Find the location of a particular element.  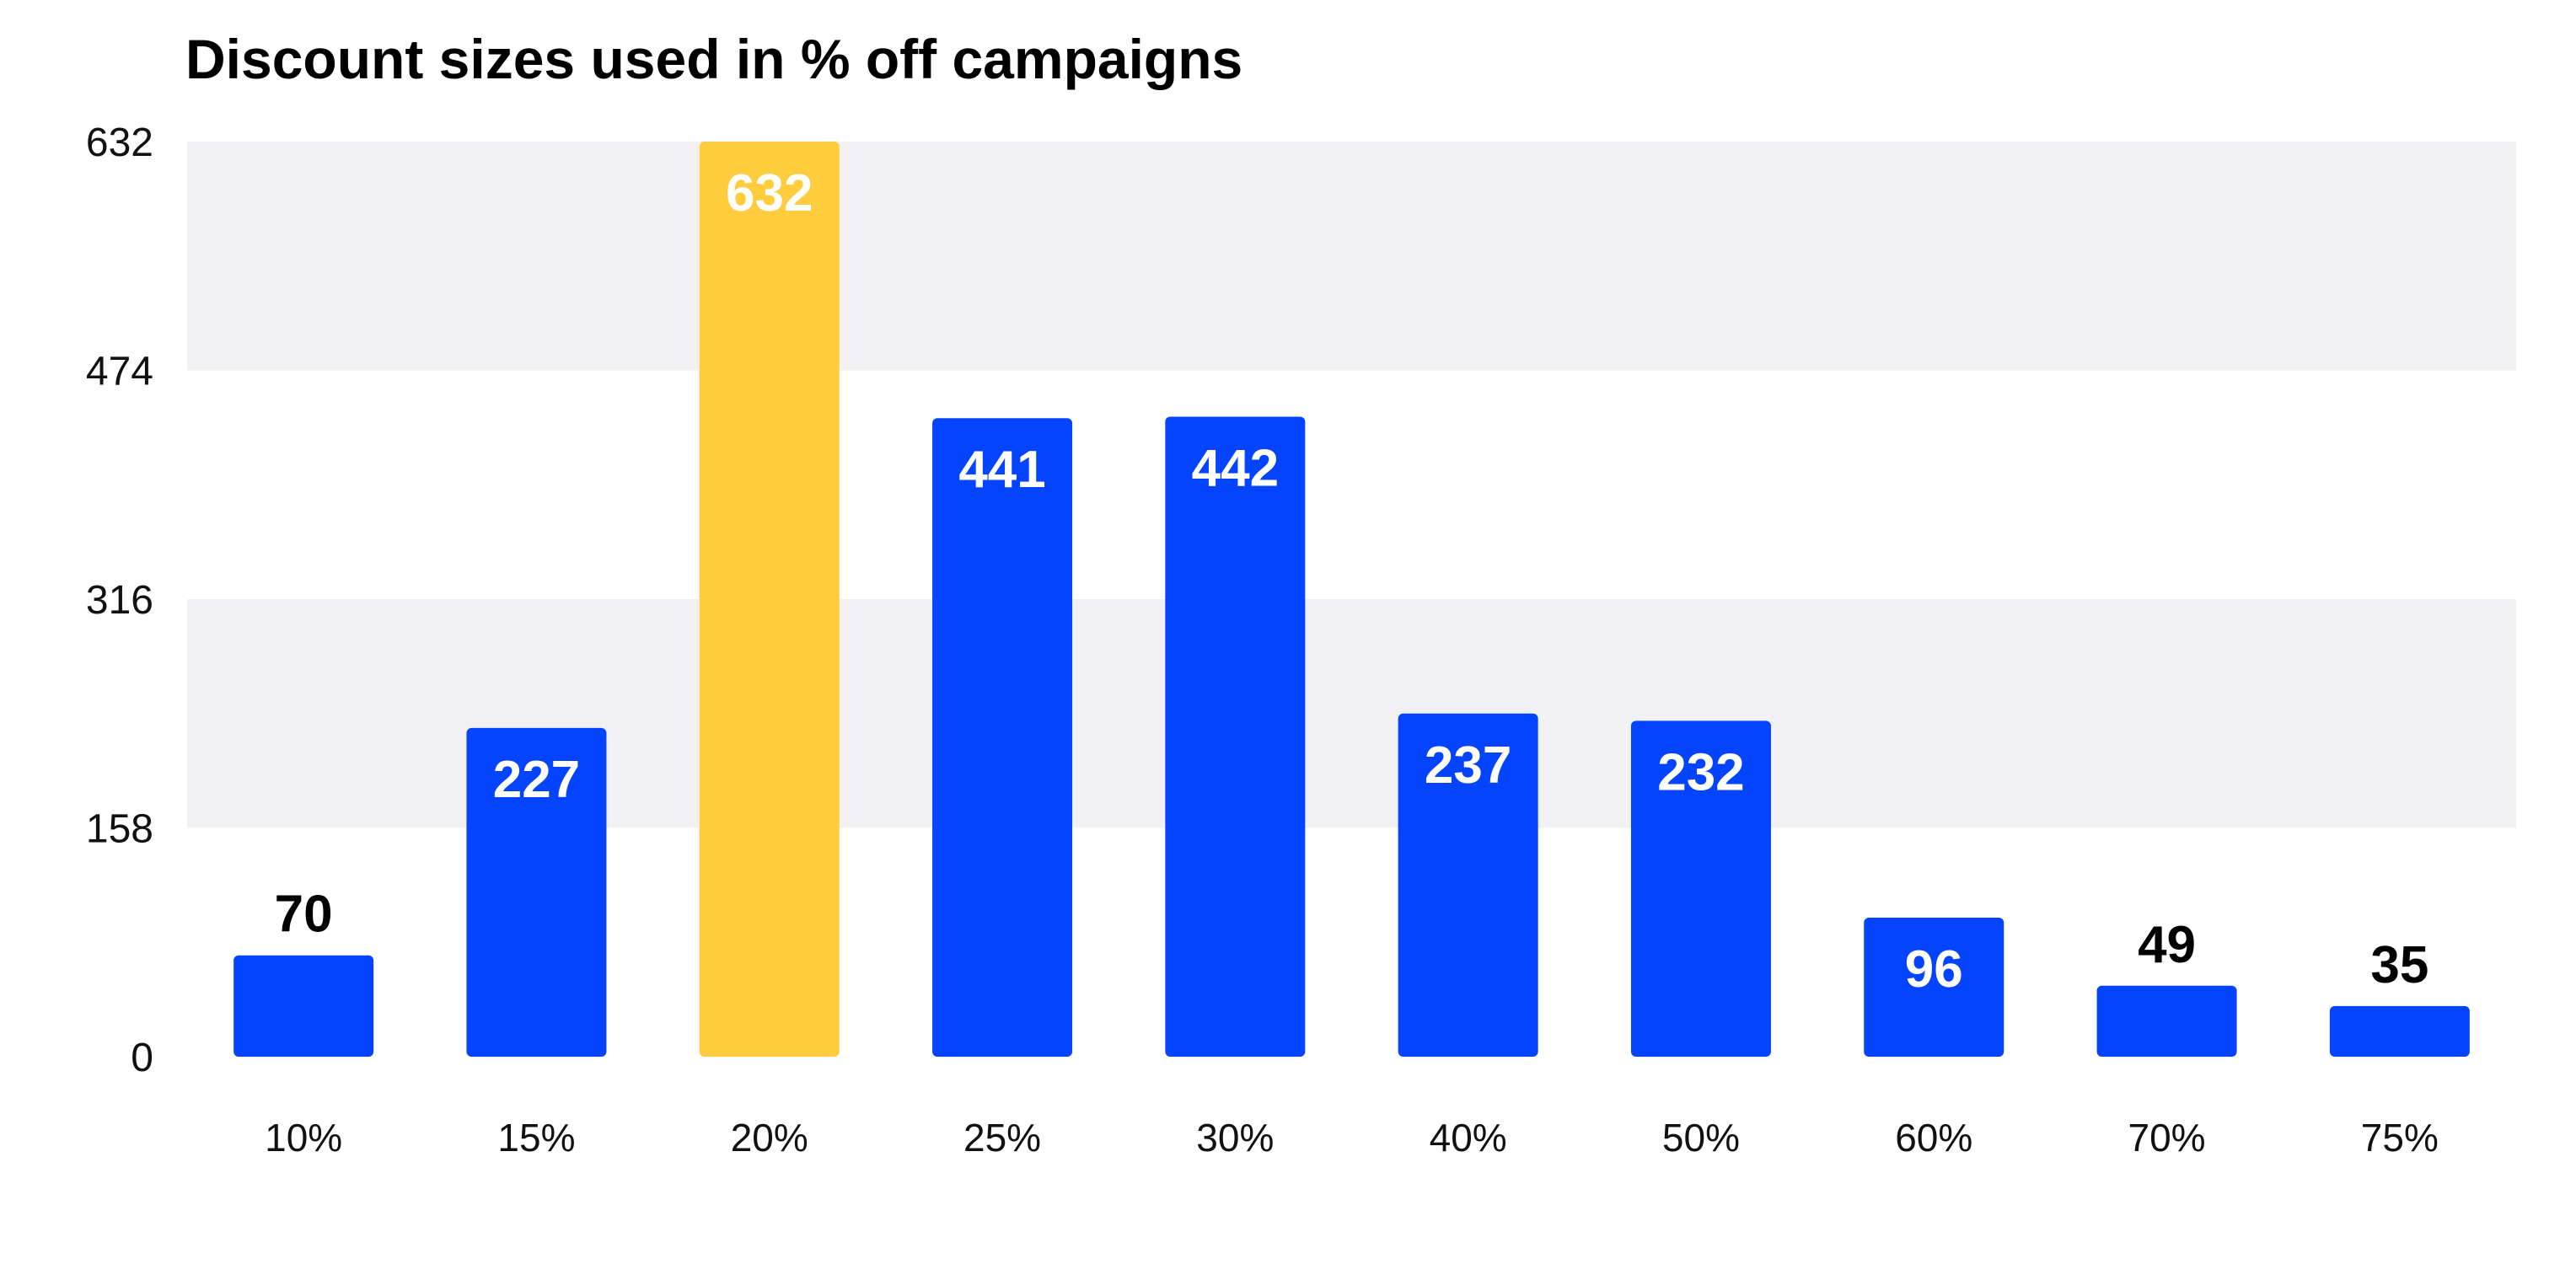

data-label: 442 is located at coordinates (1235, 468).